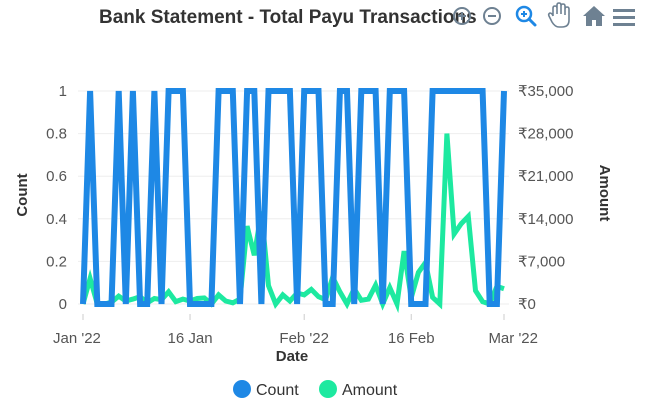 The image size is (647, 404). What do you see at coordinates (56, 219) in the screenshot?
I see `y-left-tick-label: 0.4` at bounding box center [56, 219].